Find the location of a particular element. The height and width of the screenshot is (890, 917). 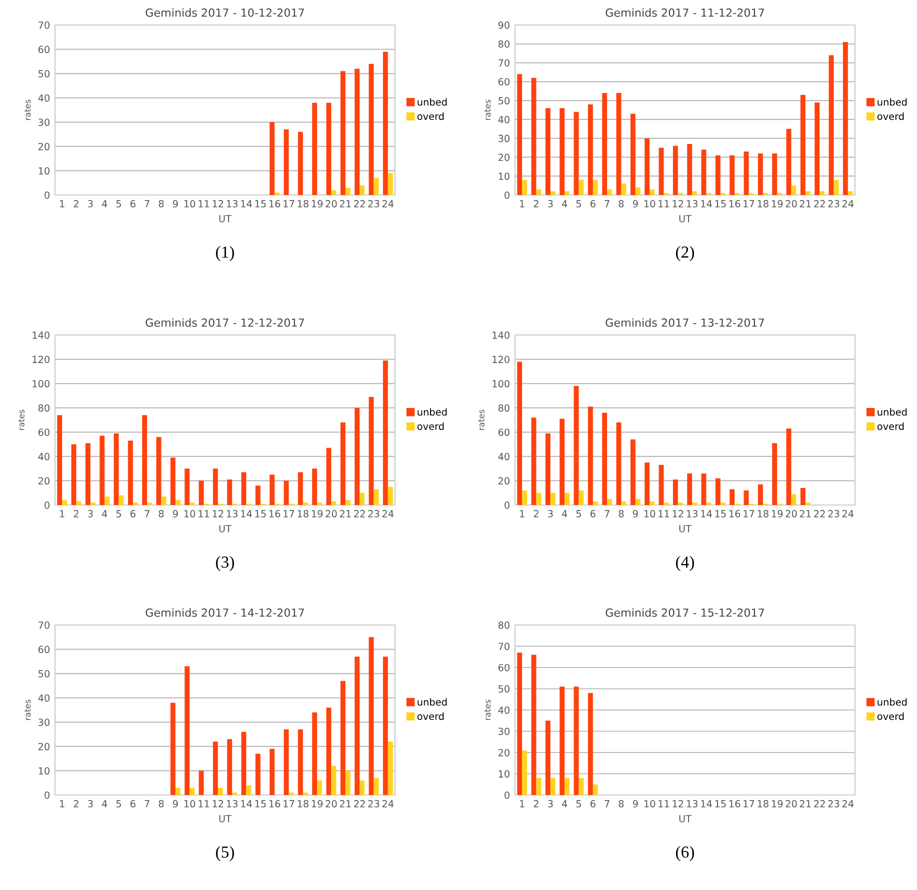

y-tick-label: 140 is located at coordinates (501, 335).